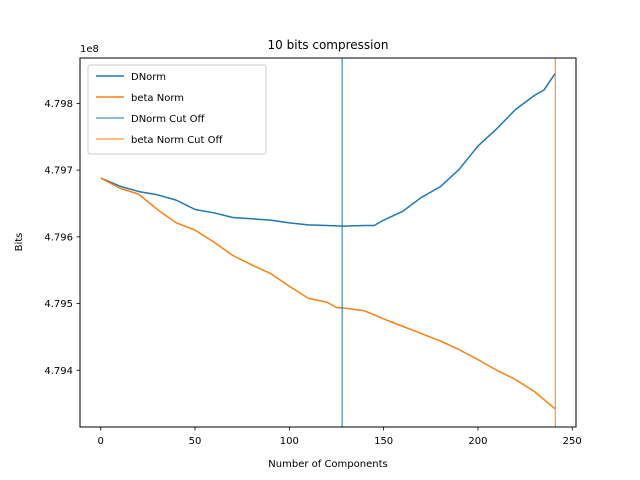  Describe the element at coordinates (477, 441) in the screenshot. I see `x-tick-label: 200` at that location.